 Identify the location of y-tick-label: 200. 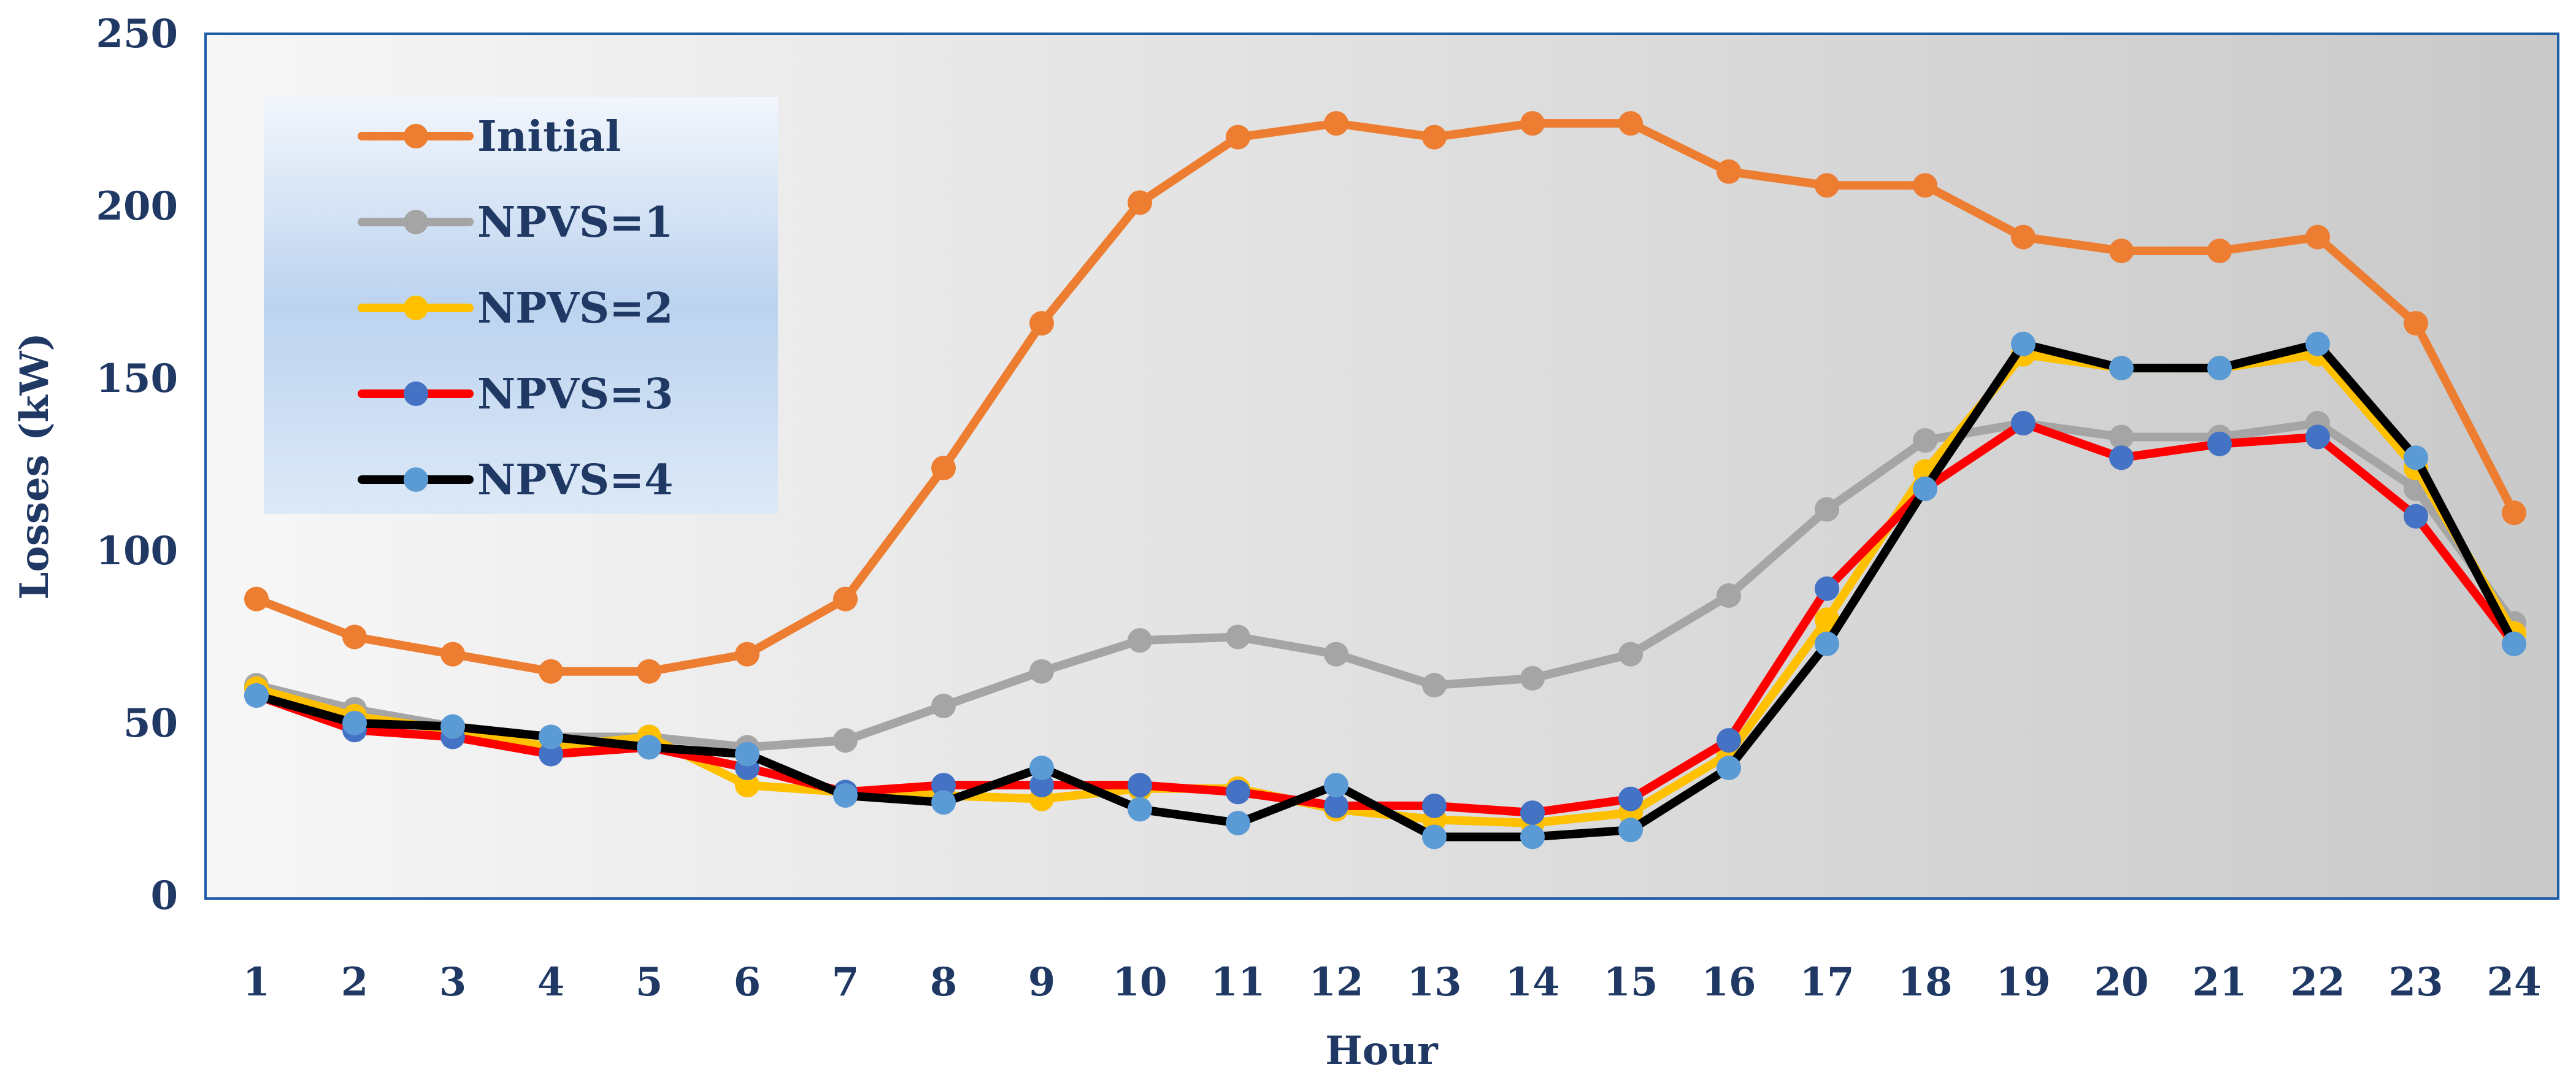
(137, 206).